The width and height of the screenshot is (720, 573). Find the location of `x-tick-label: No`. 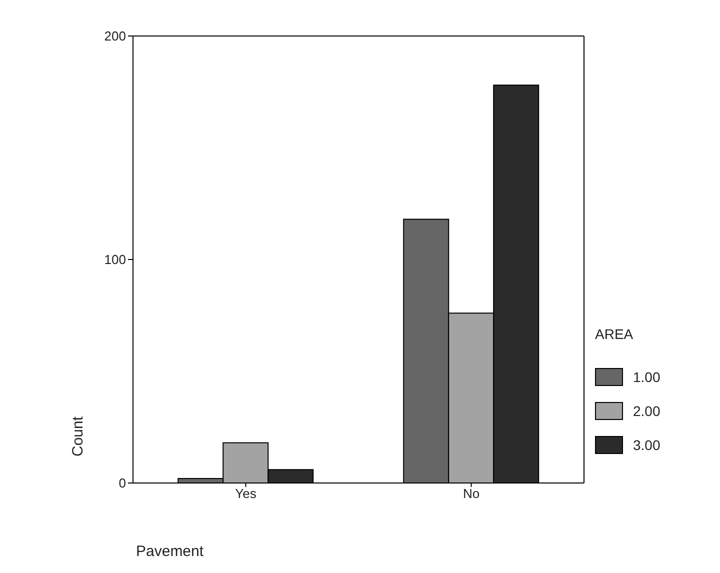

x-tick-label: No is located at coordinates (471, 494).